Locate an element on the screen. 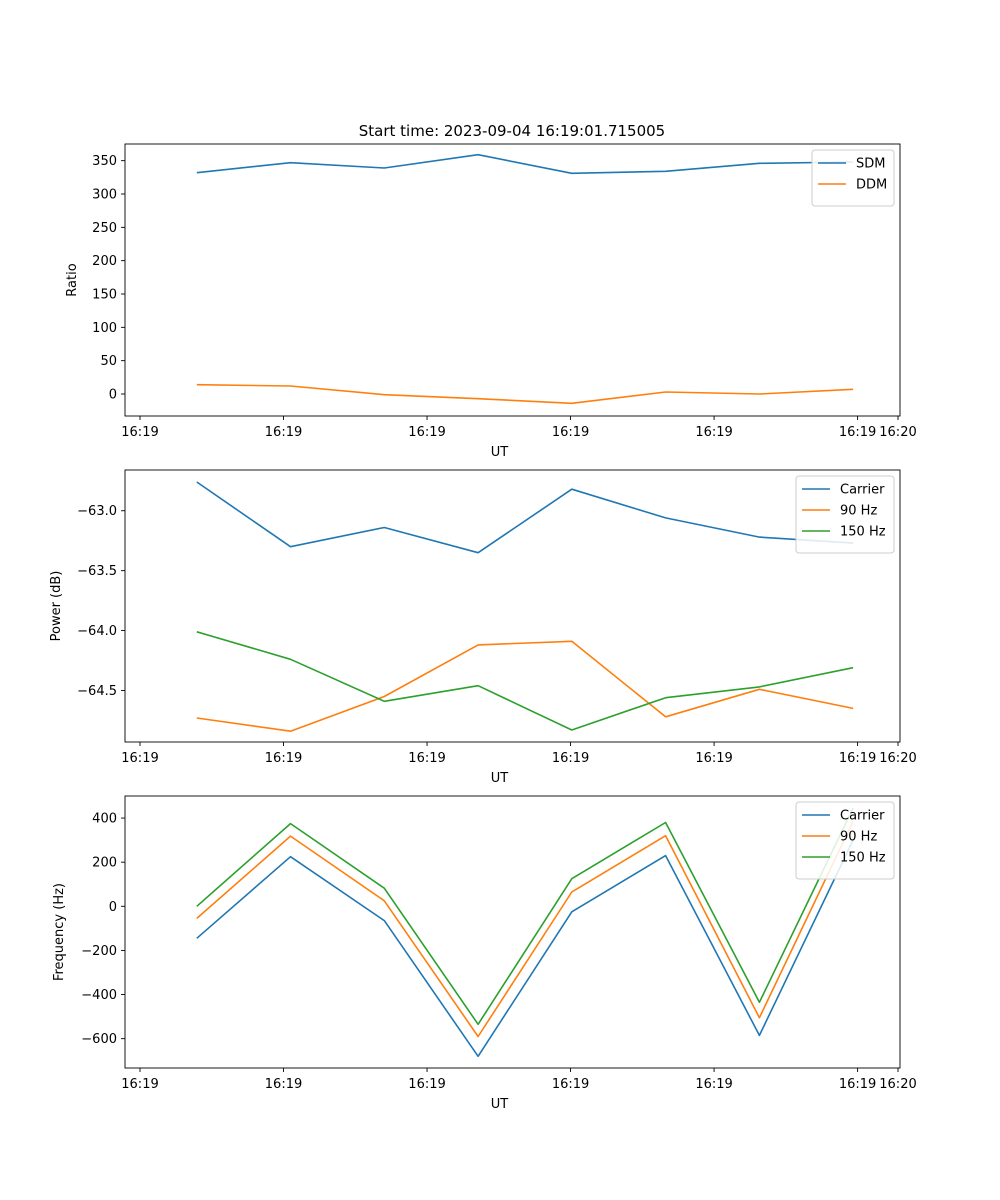  legend-entry: SDM is located at coordinates (870, 164).